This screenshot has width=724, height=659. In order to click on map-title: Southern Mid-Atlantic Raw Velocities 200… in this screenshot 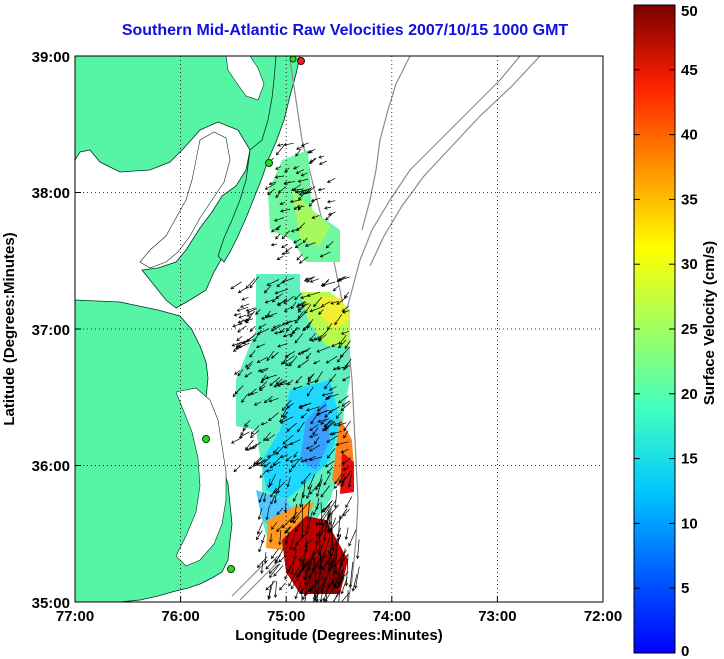, I will do `click(345, 30)`.